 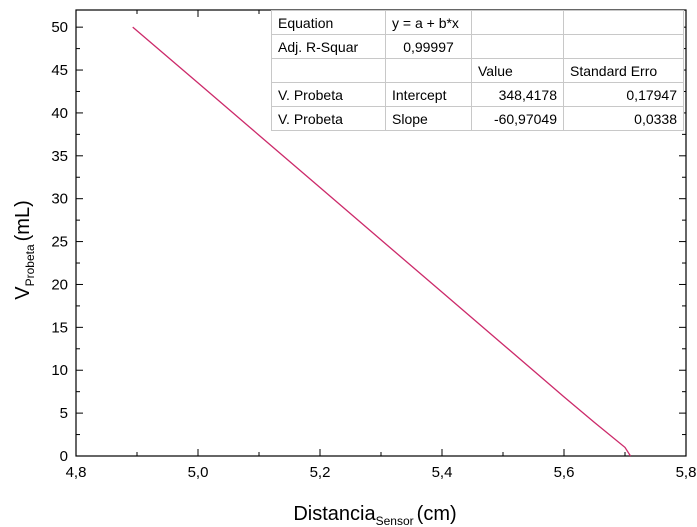 What do you see at coordinates (623, 94) in the screenshot?
I see `table-cell: 0,17947` at bounding box center [623, 94].